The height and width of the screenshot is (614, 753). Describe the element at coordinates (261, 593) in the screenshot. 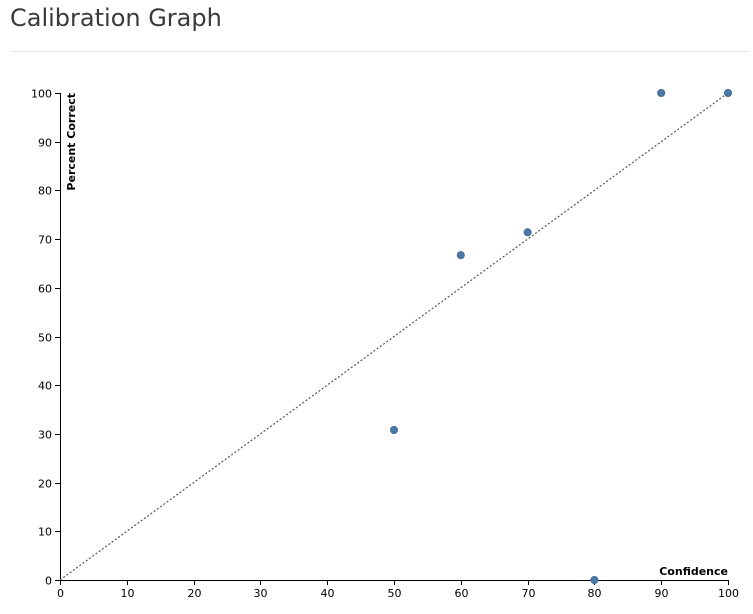

I see `x-tick-label: 30` at that location.